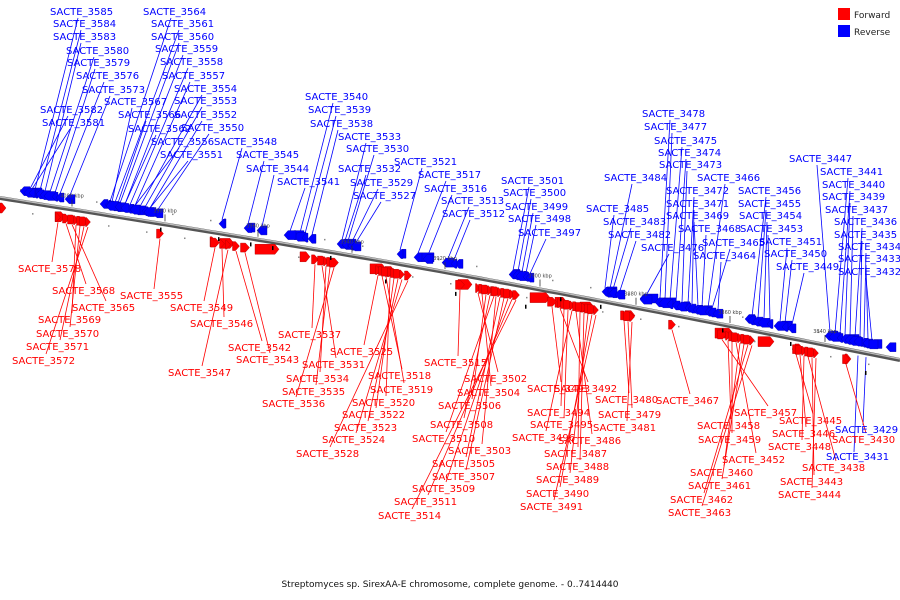  What do you see at coordinates (199, 373) in the screenshot?
I see `forward-gene-label: SACTE_3547` at bounding box center [199, 373].